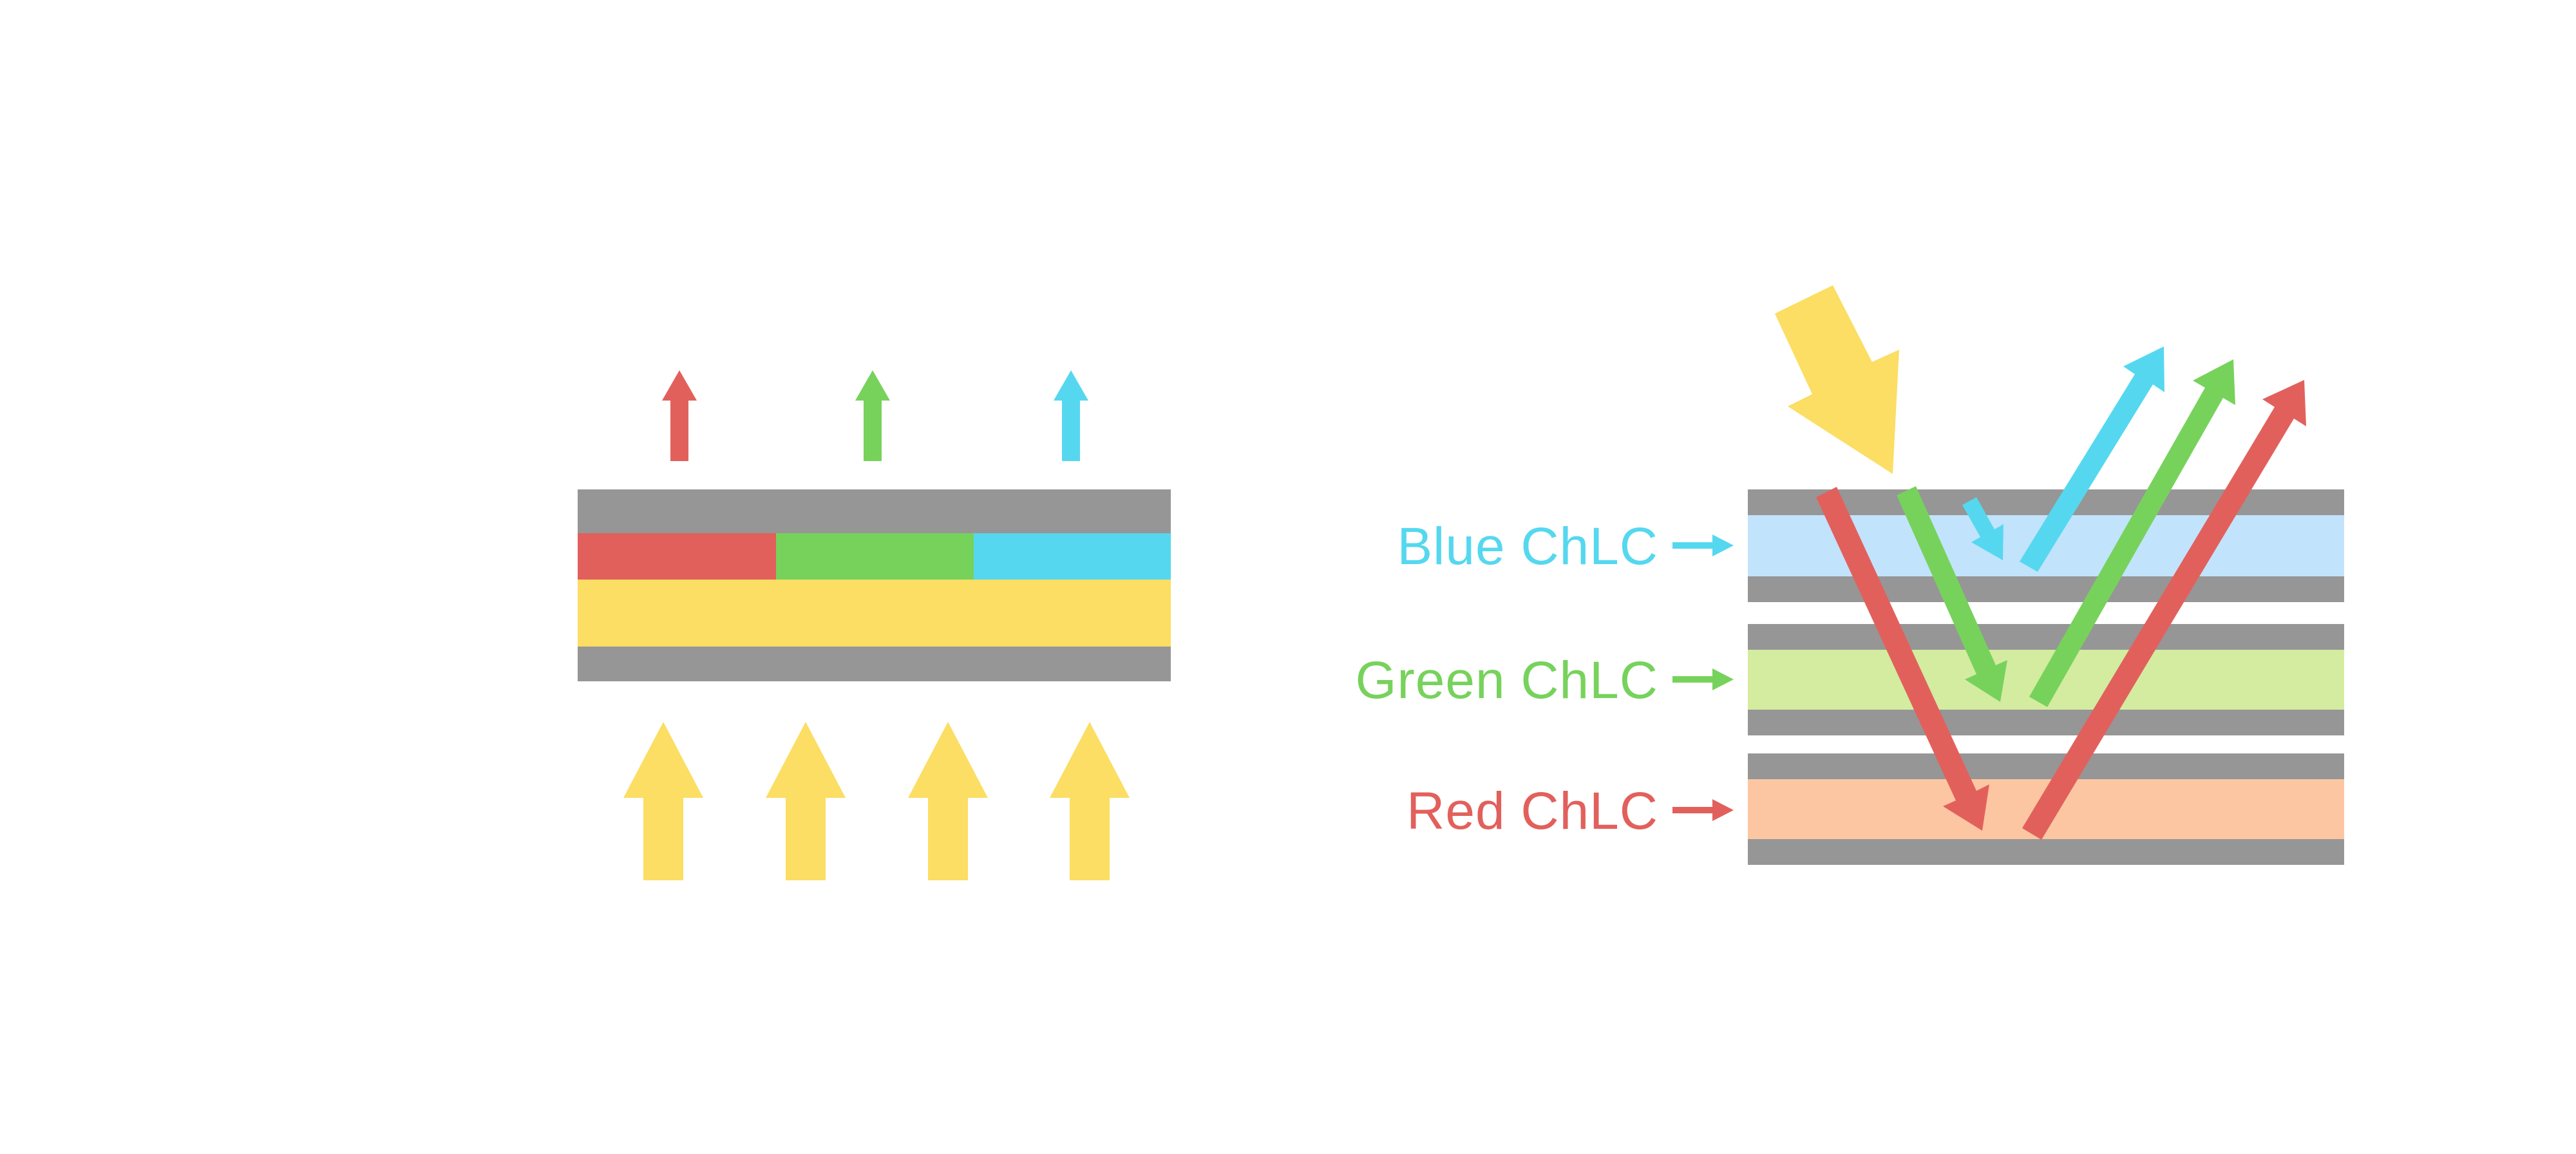 The width and height of the screenshot is (2576, 1154). I want to click on incident-light-arrow-icon, so click(1837, 379).